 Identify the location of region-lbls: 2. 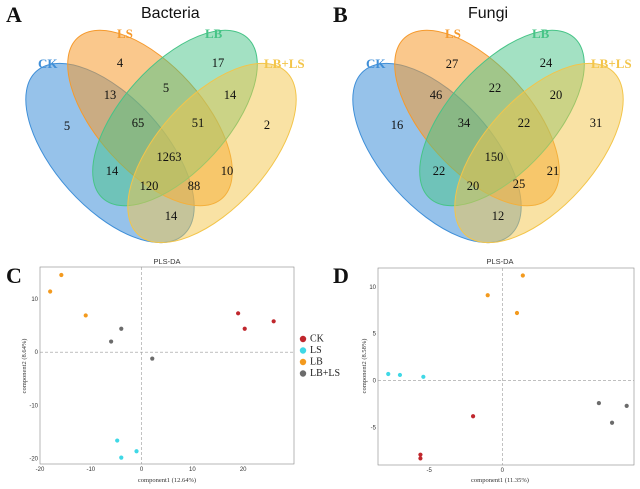
(267, 125).